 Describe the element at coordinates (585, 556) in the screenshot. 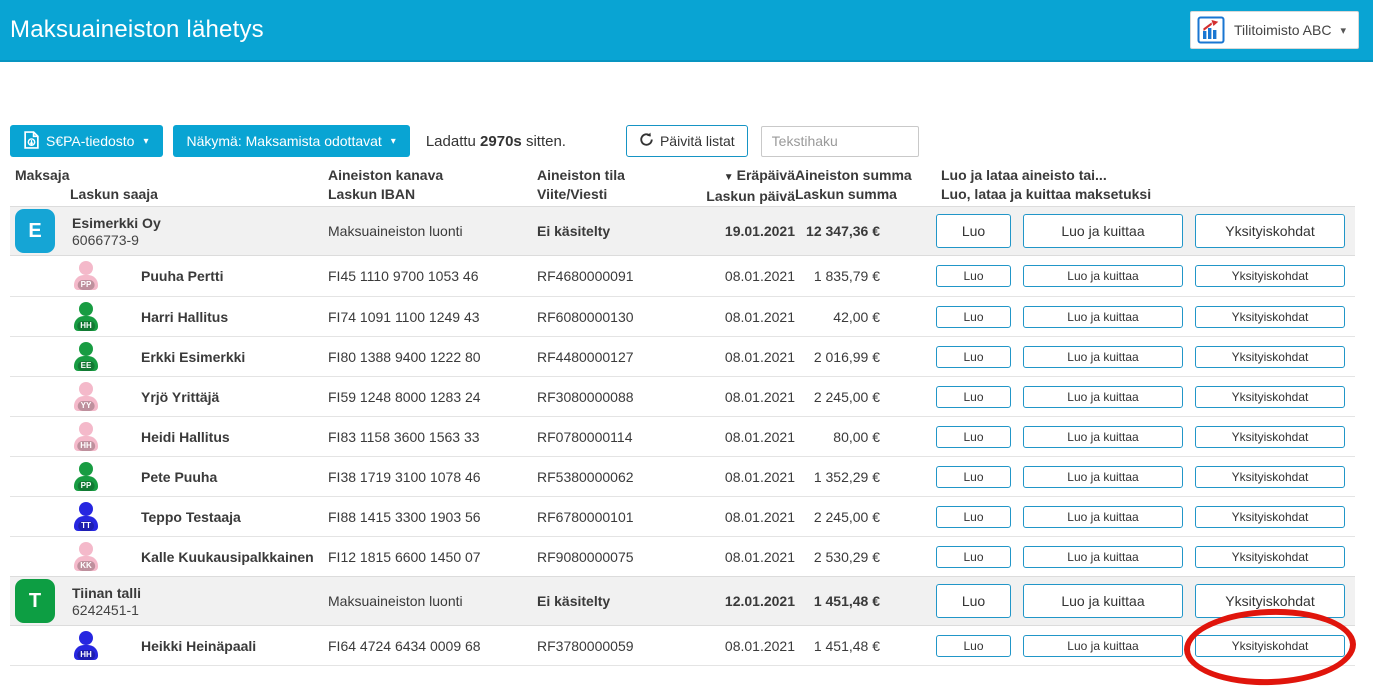

I see `invoice-reference: RF9080000075` at that location.